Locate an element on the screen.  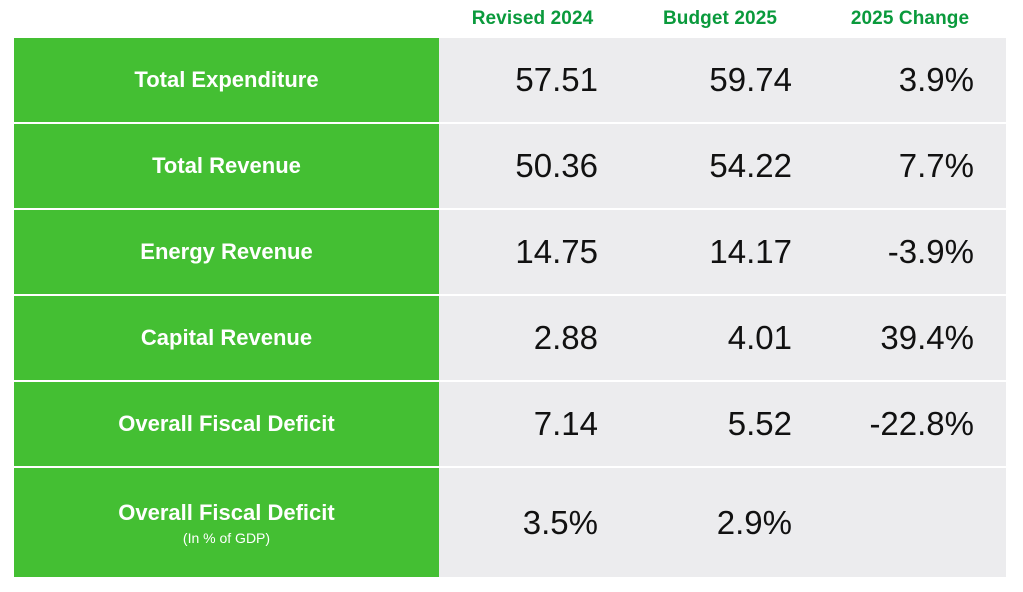
cell-revised-2024: 3.5% is located at coordinates (532, 522).